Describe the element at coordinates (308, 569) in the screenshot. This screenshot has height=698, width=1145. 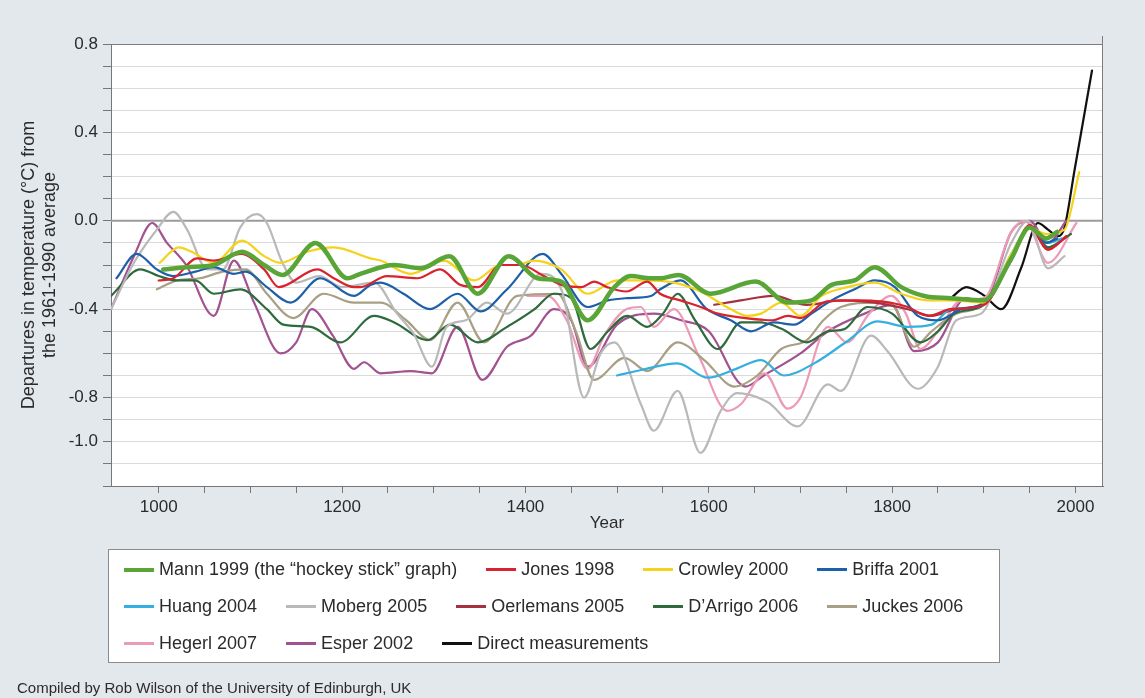
I see `legend-label: Mann 1999 (the “hockey stick” graph)` at that location.